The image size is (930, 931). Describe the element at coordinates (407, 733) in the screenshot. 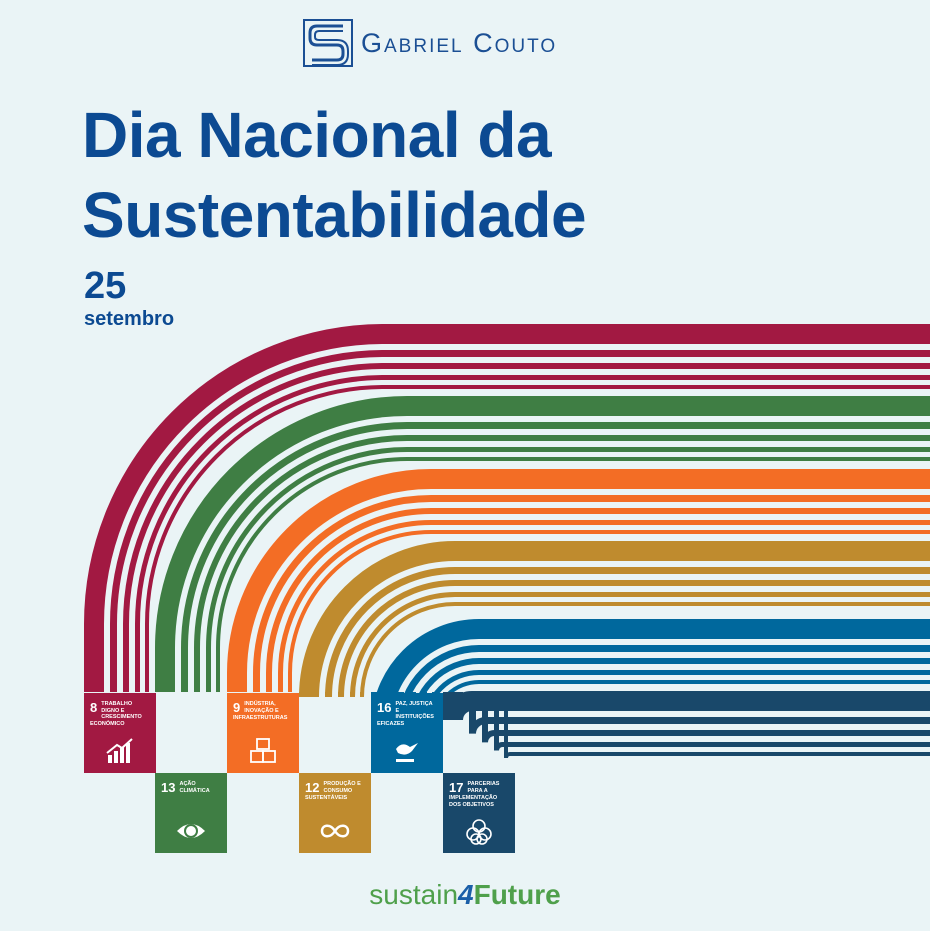

I see `sdg-card-16: 16 Paz, justiça e instituições eficazes` at that location.